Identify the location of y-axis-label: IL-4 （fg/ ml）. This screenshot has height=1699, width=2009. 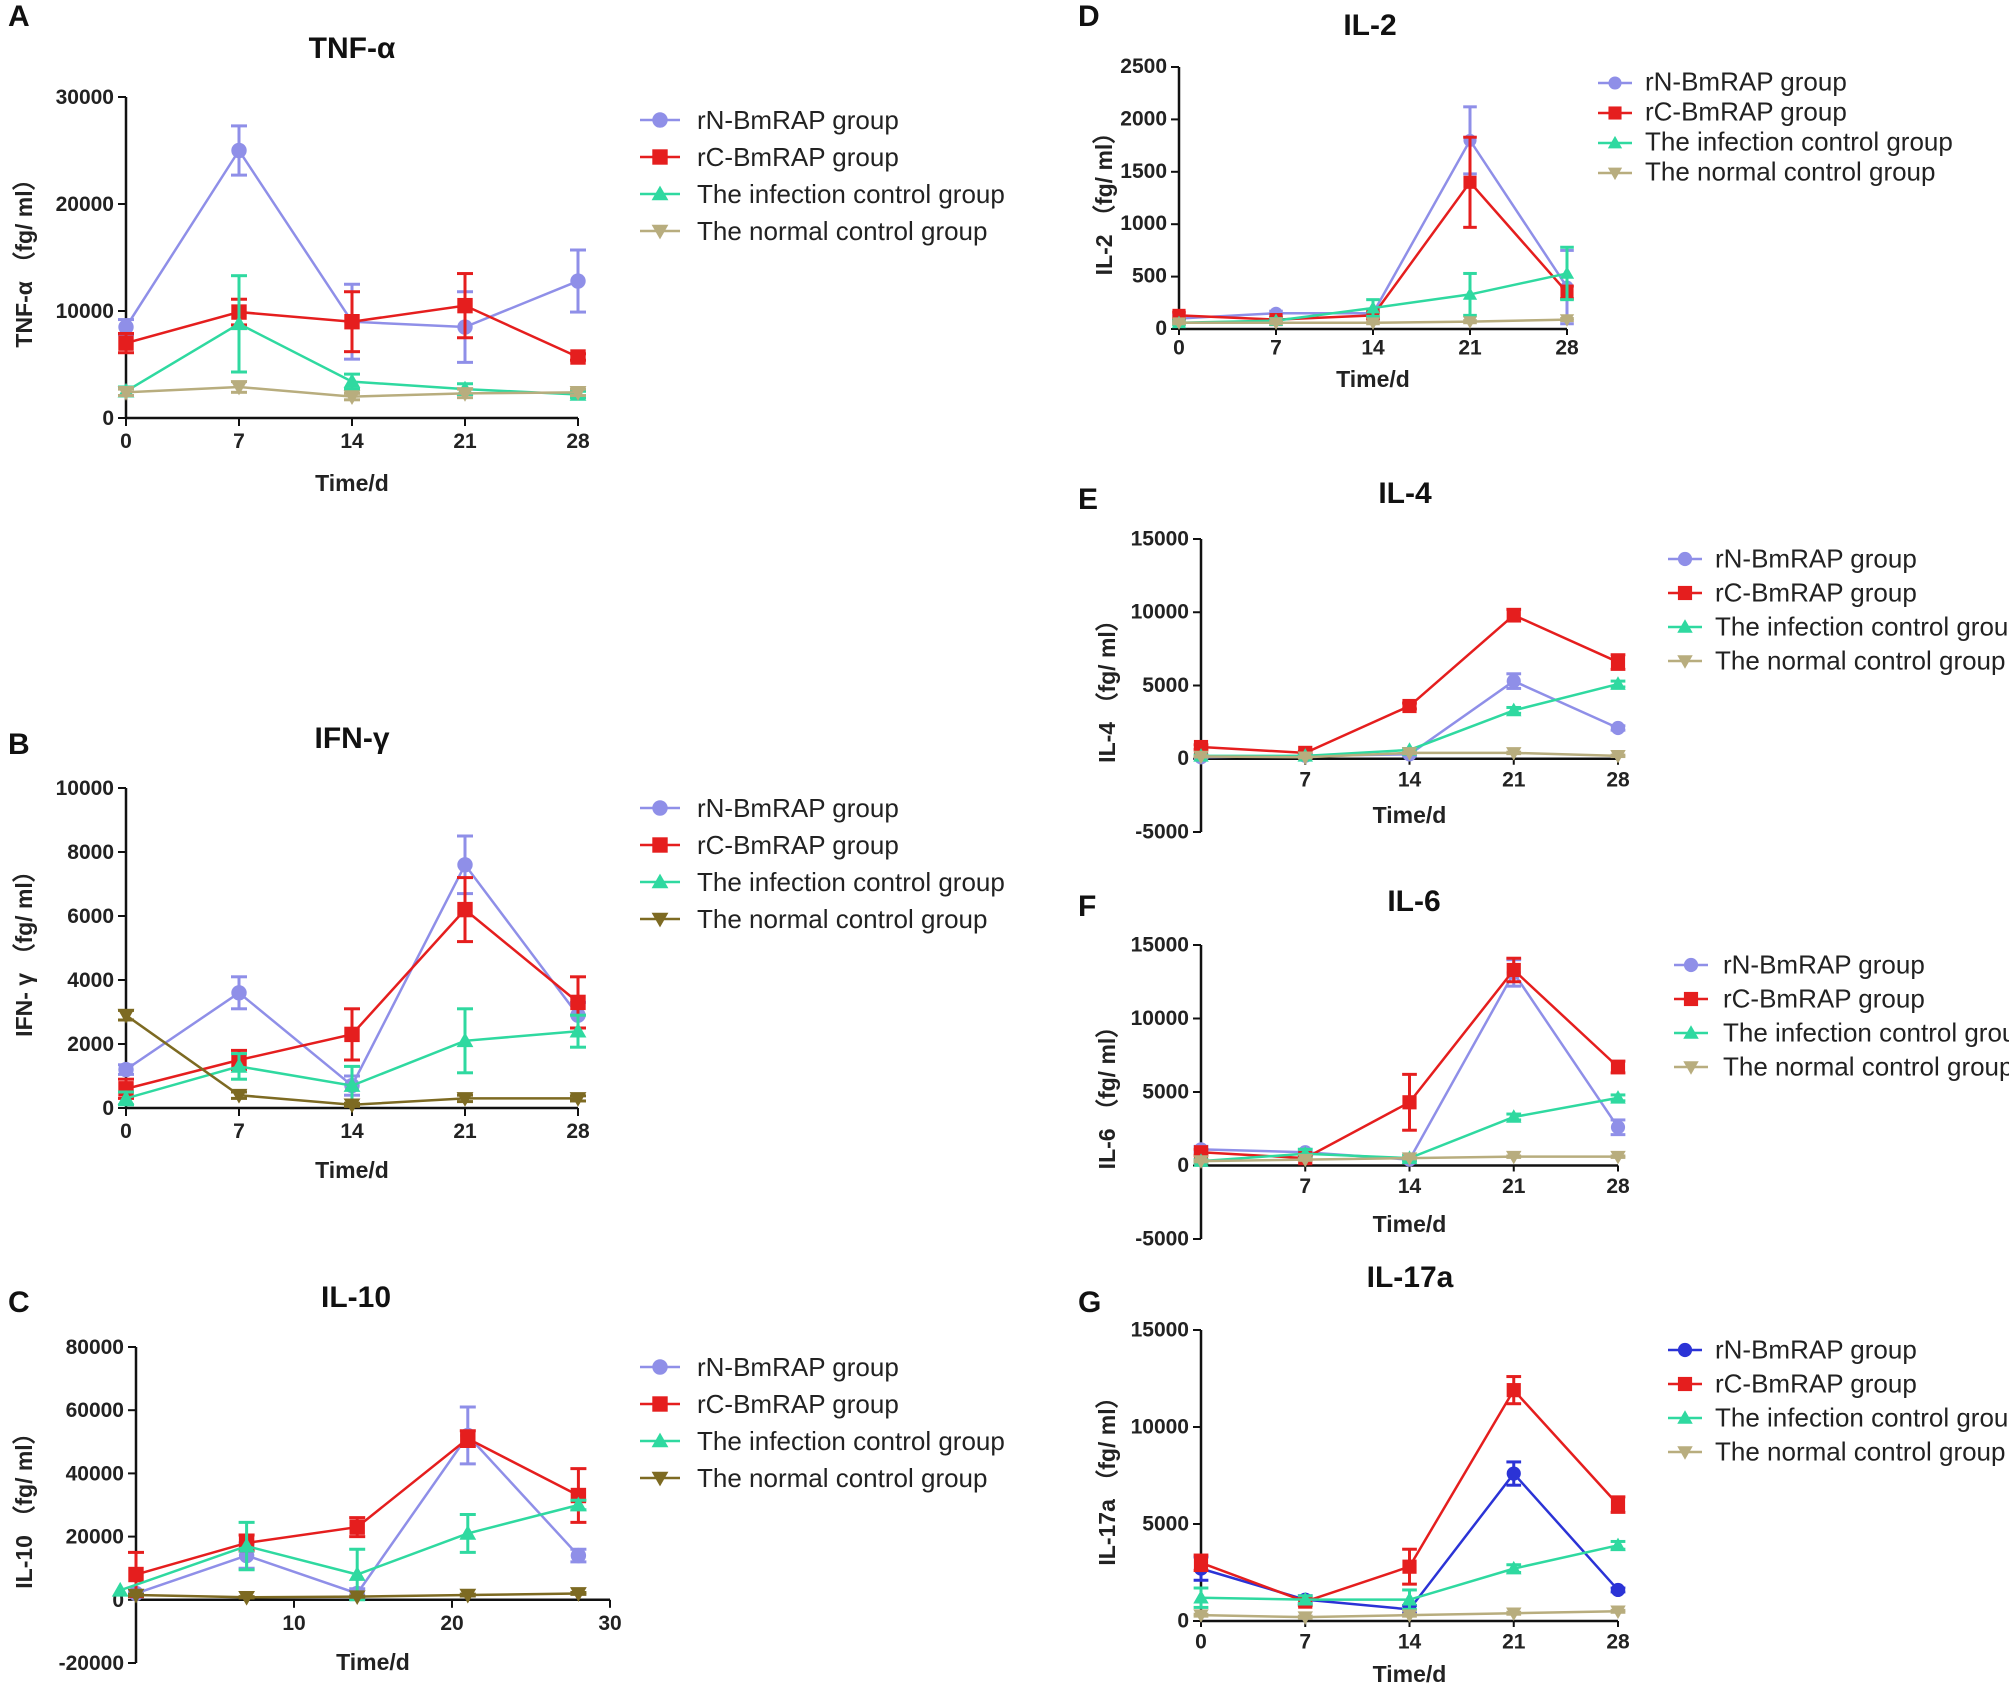
(1107, 685).